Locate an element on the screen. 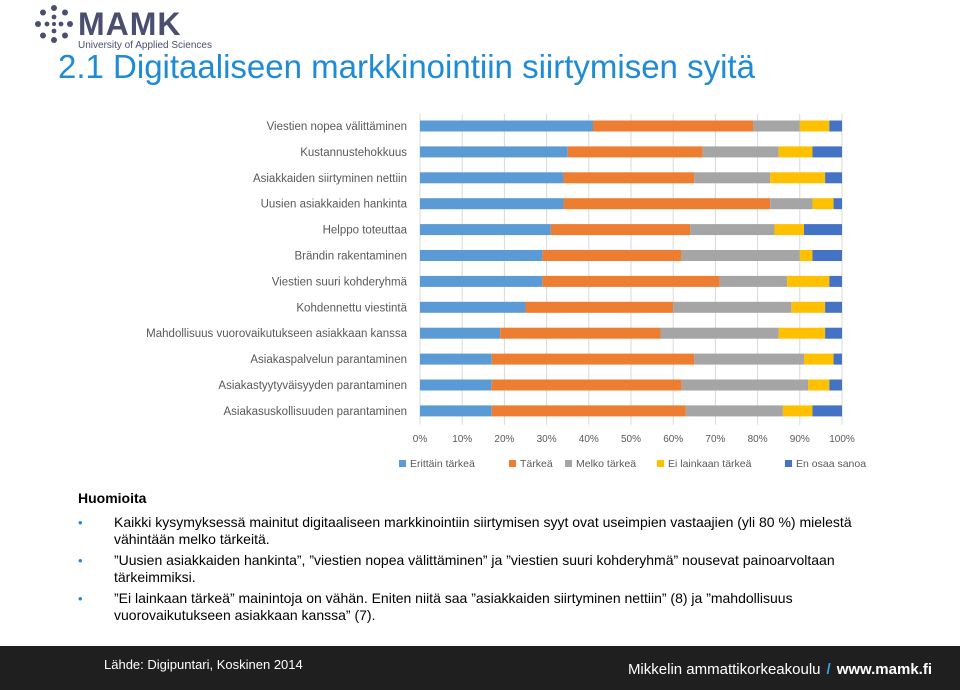 The height and width of the screenshot is (690, 960). logo-text: MAMK is located at coordinates (130, 24).